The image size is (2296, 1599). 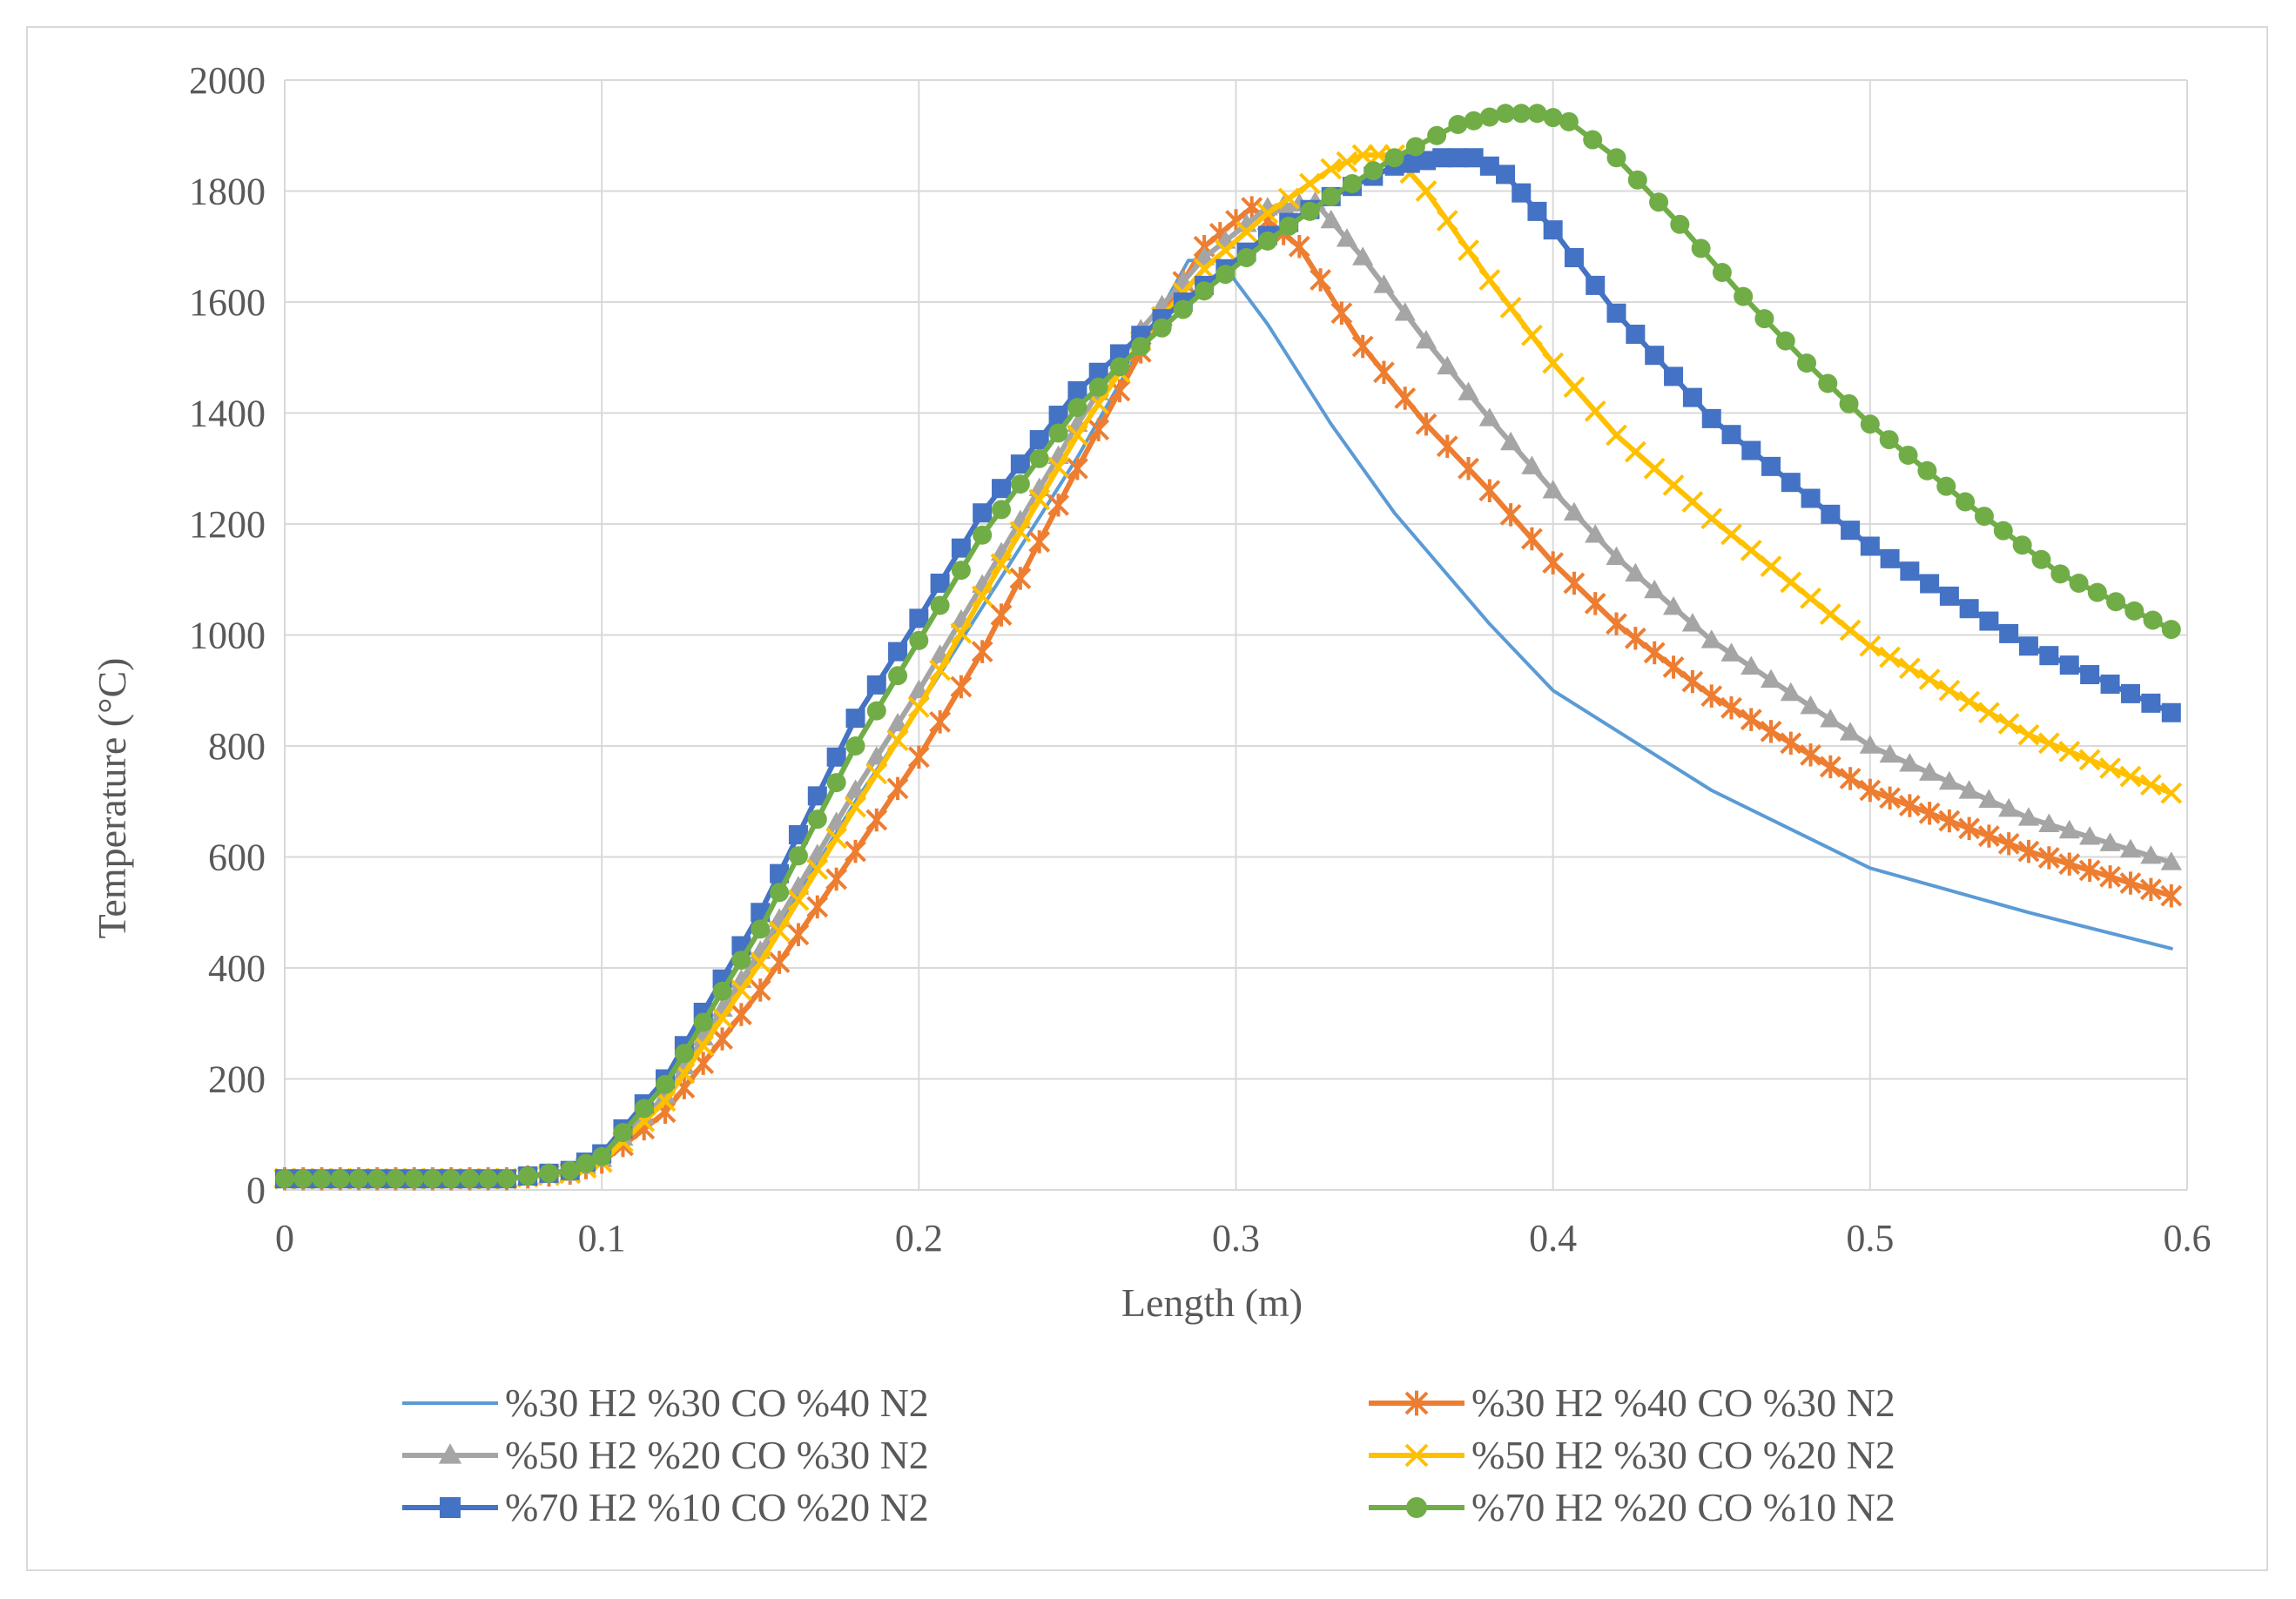 What do you see at coordinates (284, 1238) in the screenshot?
I see `x-tick-label: 0` at bounding box center [284, 1238].